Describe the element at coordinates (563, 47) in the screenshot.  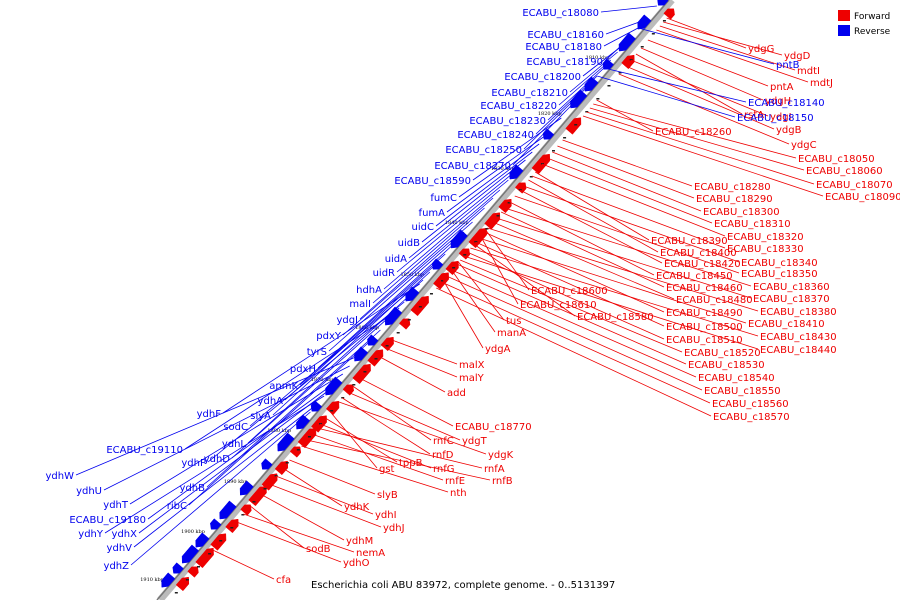
I see `reverse-gene-label: ECABU_c18180` at that location.